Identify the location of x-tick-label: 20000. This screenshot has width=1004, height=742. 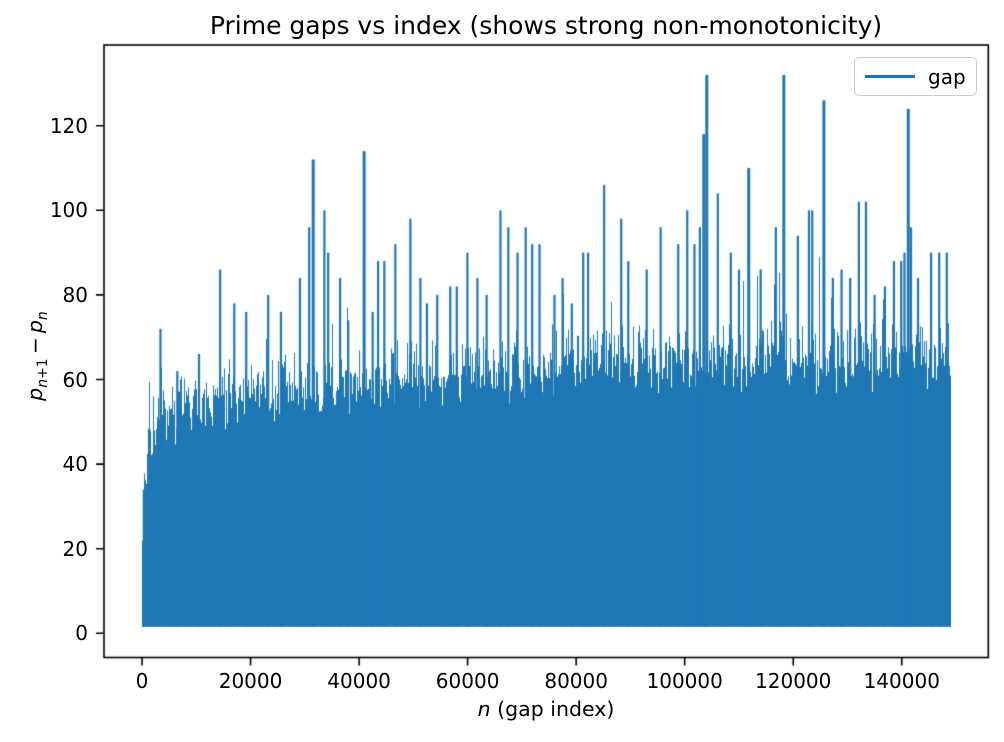
(250, 681).